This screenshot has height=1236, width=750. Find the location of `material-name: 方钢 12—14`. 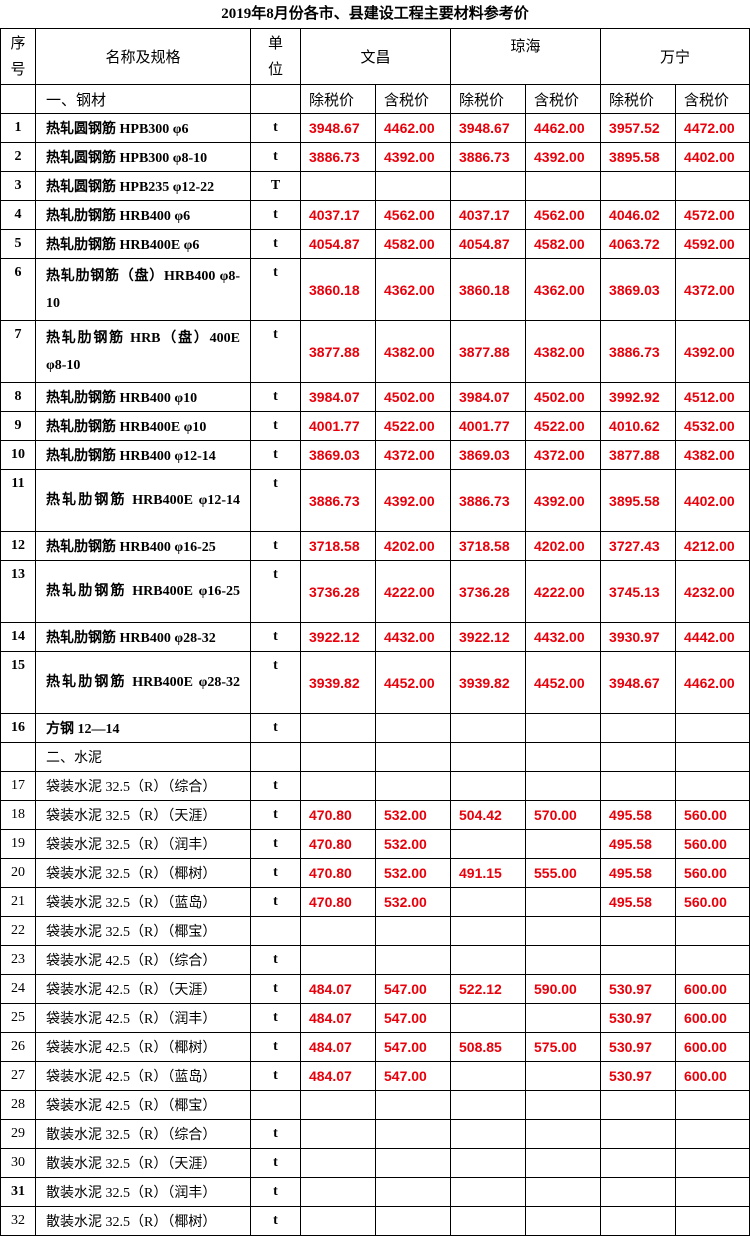

material-name: 方钢 12—14 is located at coordinates (143, 728).